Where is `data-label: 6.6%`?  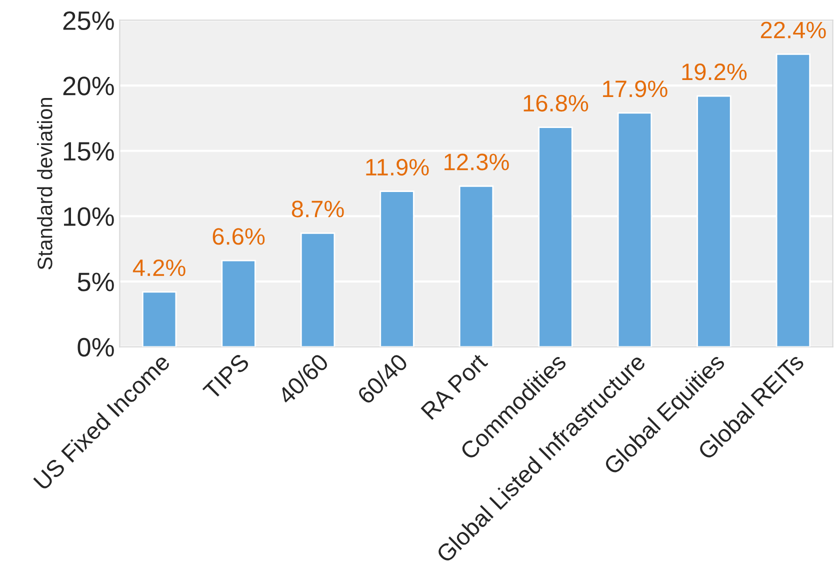
data-label: 6.6% is located at coordinates (238, 236).